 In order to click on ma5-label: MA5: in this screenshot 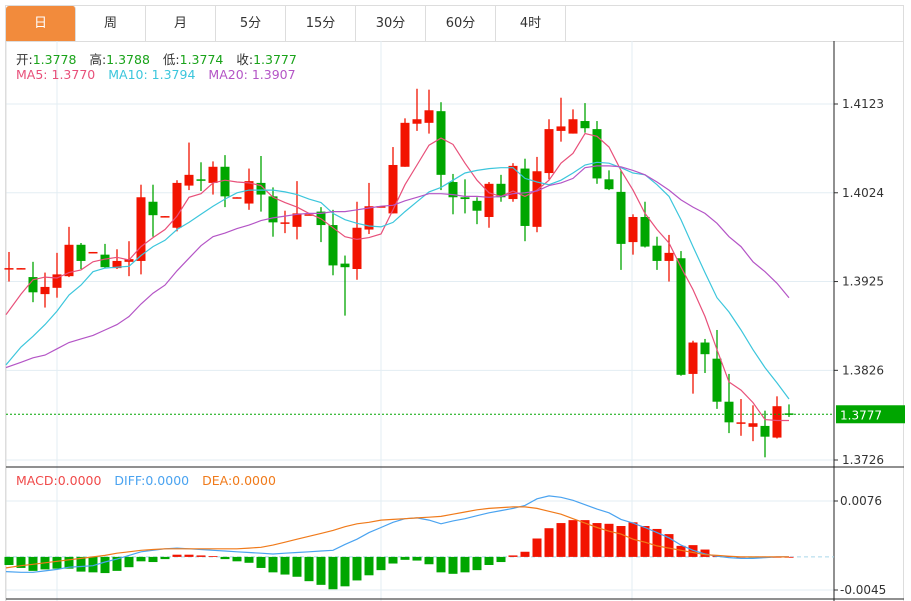, I will do `click(32, 74)`.